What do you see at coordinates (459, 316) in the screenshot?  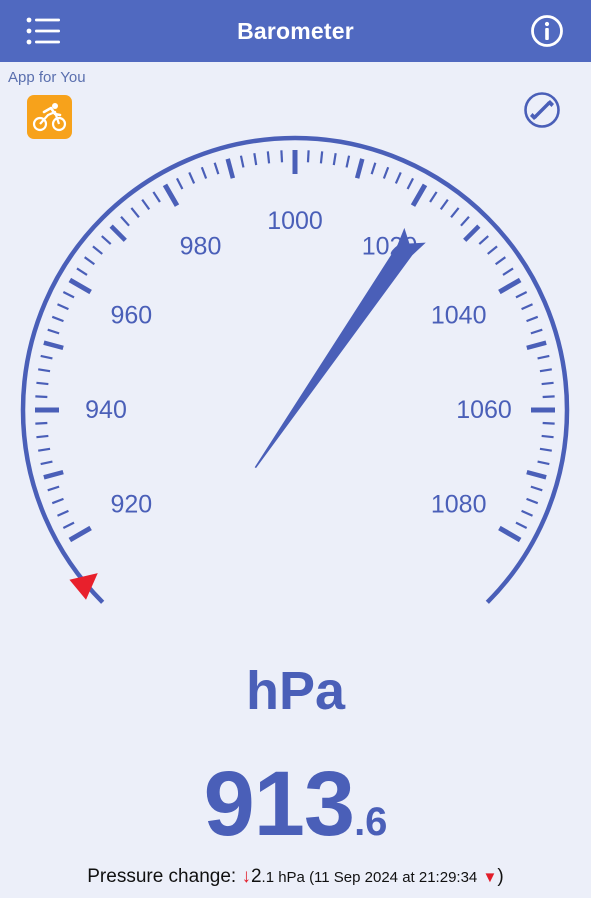 I see `tick-label: 1040` at bounding box center [459, 316].